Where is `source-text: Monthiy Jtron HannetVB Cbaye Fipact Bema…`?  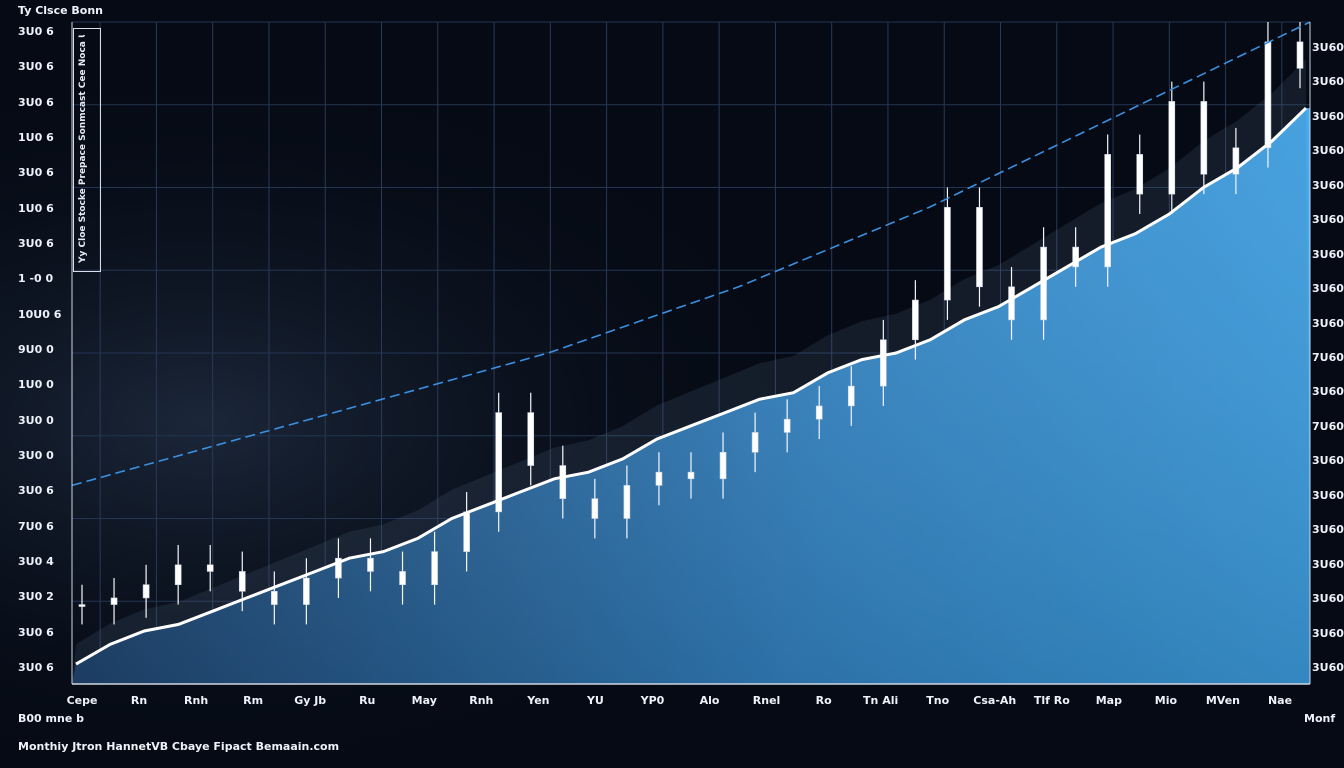
source-text: Monthiy Jtron HannetVB Cbaye Fipact Bema… is located at coordinates (179, 746).